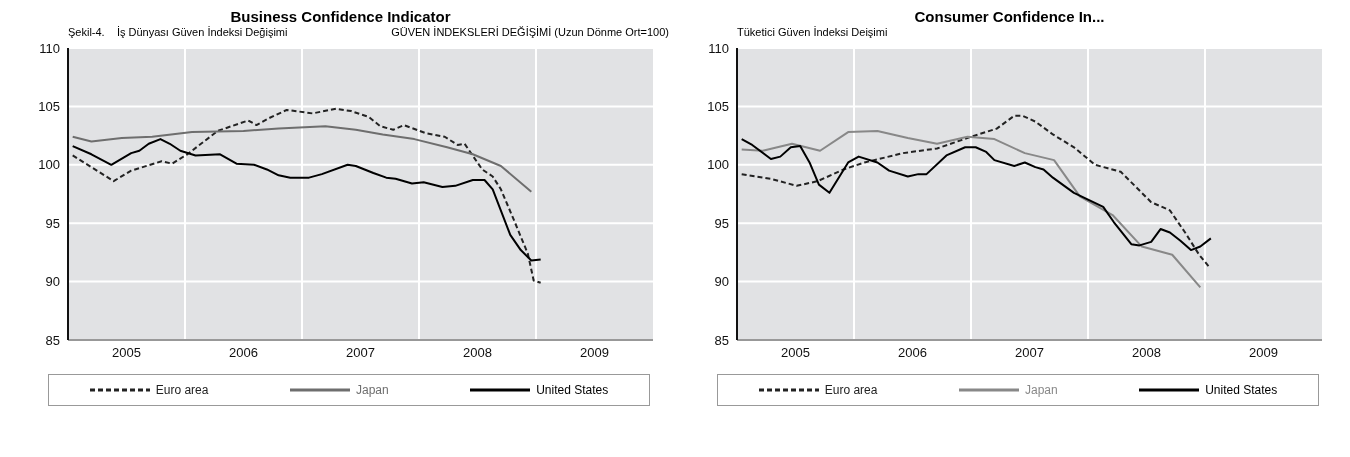 The image size is (1350, 457). I want to click on chart-subtitle: Şekil-4. İş Dünyası Güven İndeksi Değişimi, so click(178, 33).